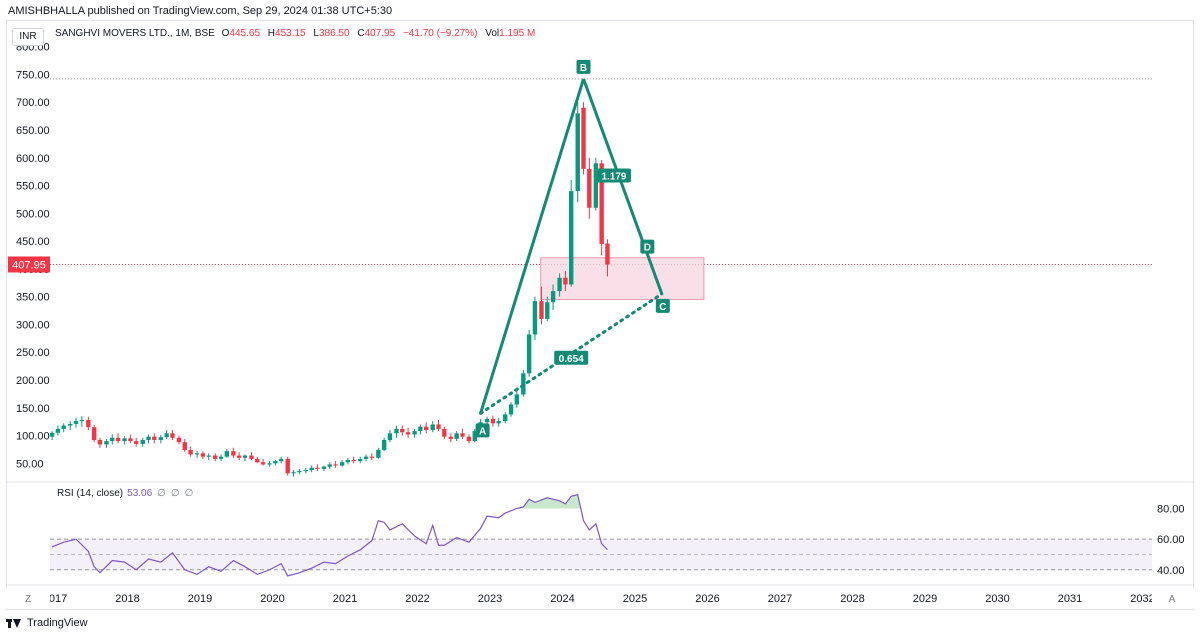 This screenshot has width=1200, height=637. Describe the element at coordinates (33, 381) in the screenshot. I see `price-tick-label: 200.00` at that location.